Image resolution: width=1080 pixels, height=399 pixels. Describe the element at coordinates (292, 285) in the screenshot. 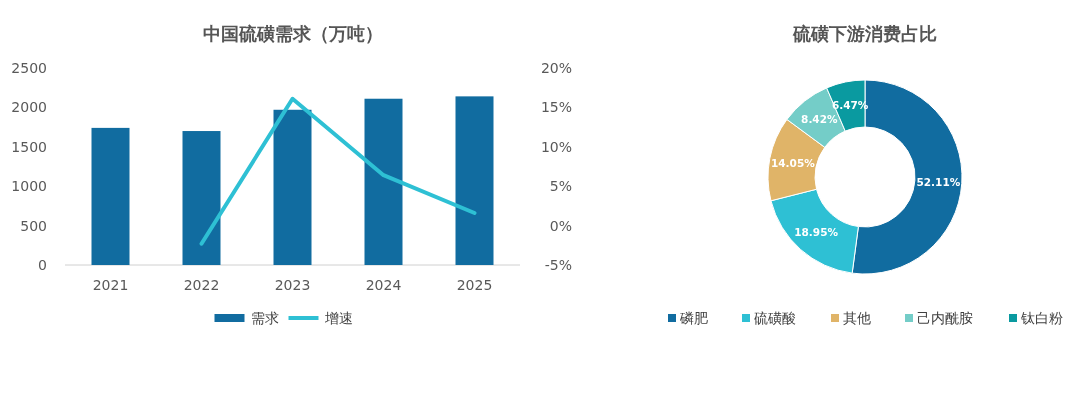

I see `x-tick-label: 2023` at that location.